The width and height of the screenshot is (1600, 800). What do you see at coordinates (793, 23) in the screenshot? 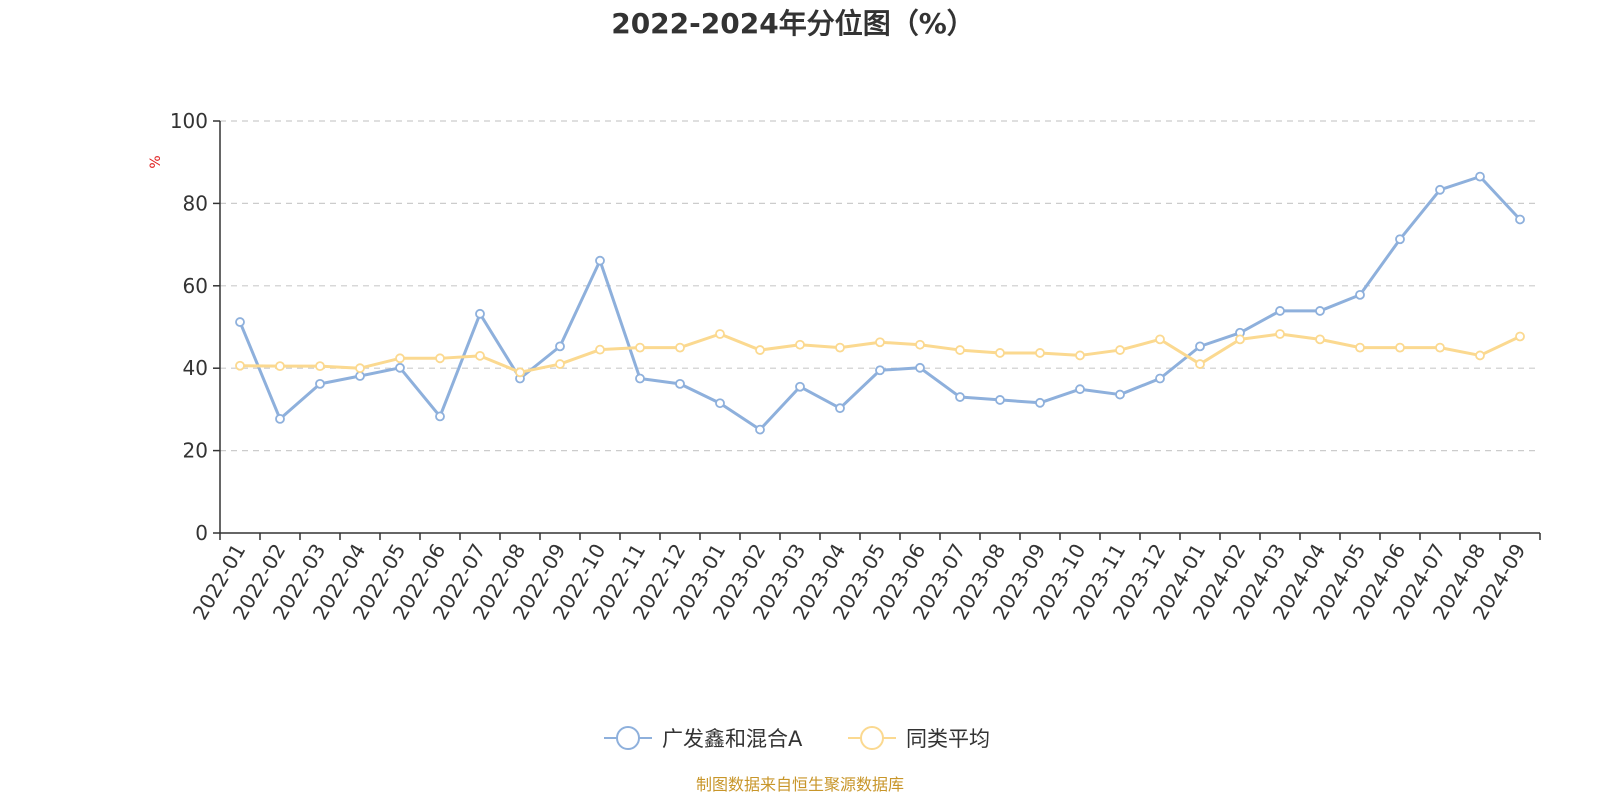
I see `chart-title: 2022-2024年分位图（%）` at bounding box center [793, 23].